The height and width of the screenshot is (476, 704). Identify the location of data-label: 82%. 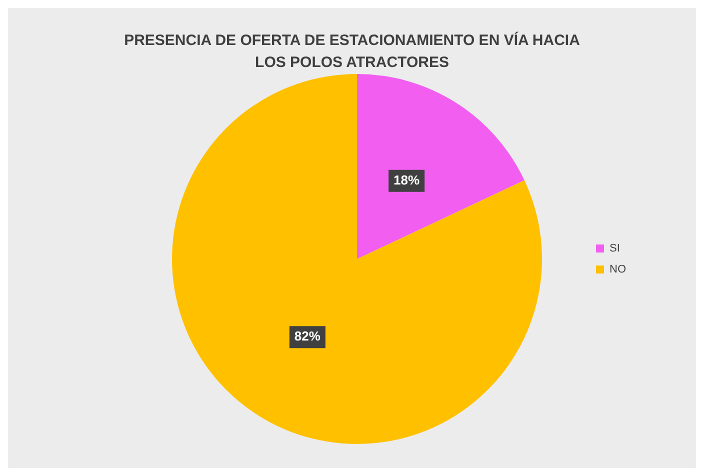
(307, 336).